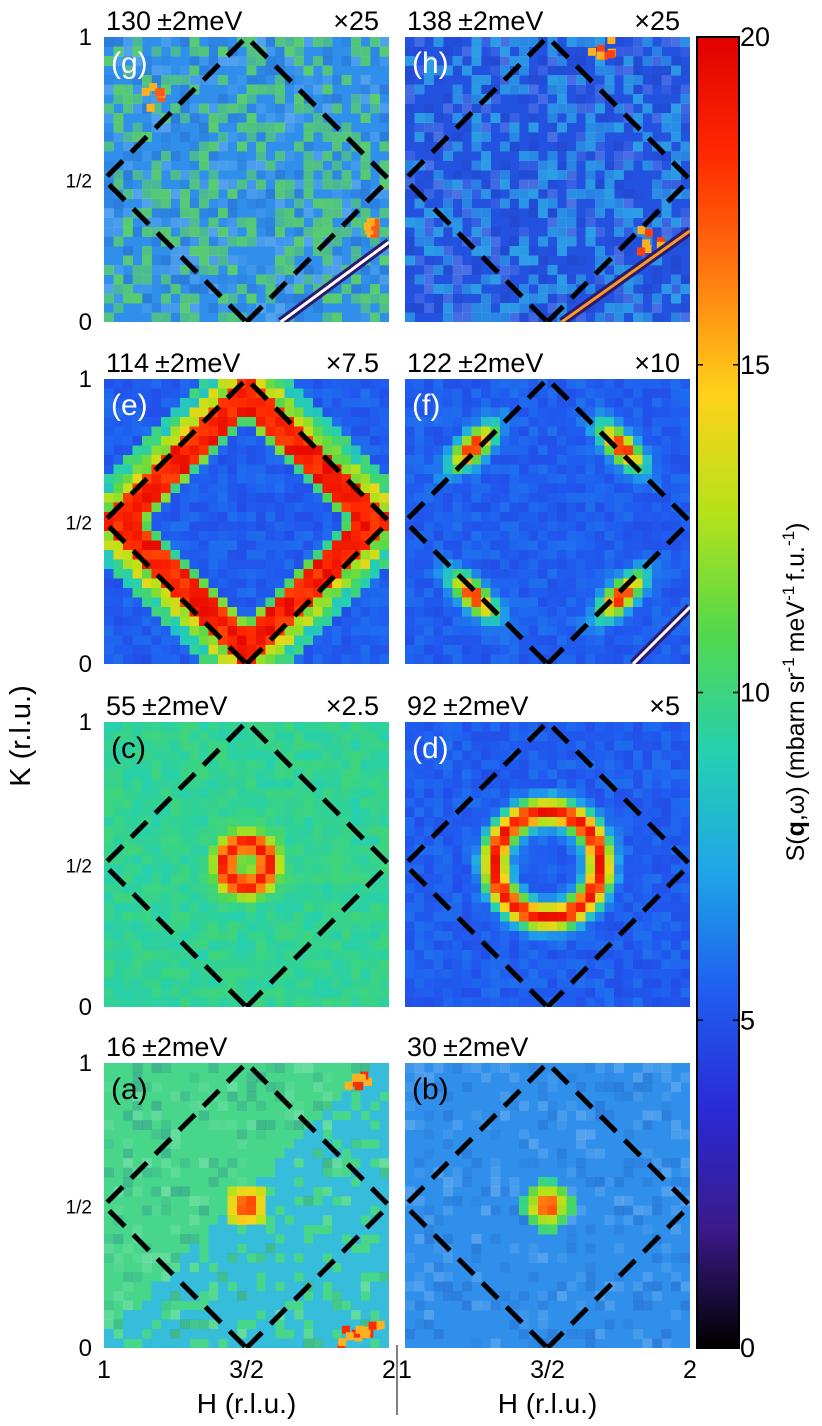  What do you see at coordinates (547, 521) in the screenshot?
I see `heatmap-f` at bounding box center [547, 521].